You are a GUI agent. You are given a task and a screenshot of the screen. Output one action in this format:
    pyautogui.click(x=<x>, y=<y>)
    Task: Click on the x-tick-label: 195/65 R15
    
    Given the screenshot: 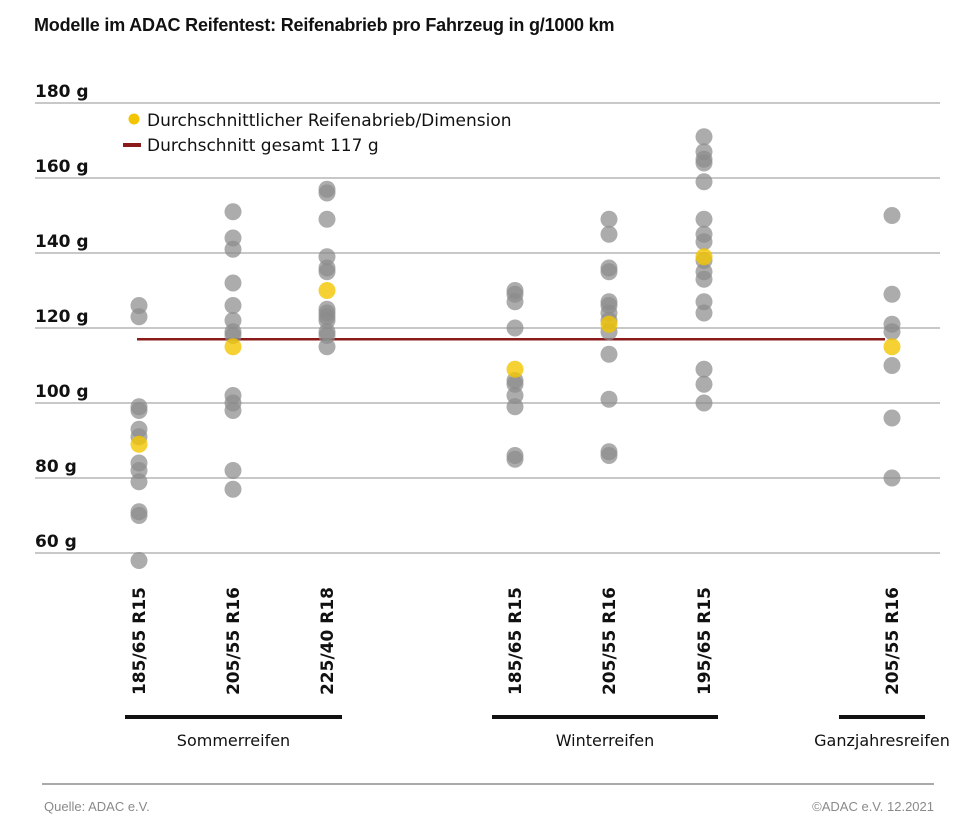 What is the action you would take?
    pyautogui.click(x=705, y=641)
    